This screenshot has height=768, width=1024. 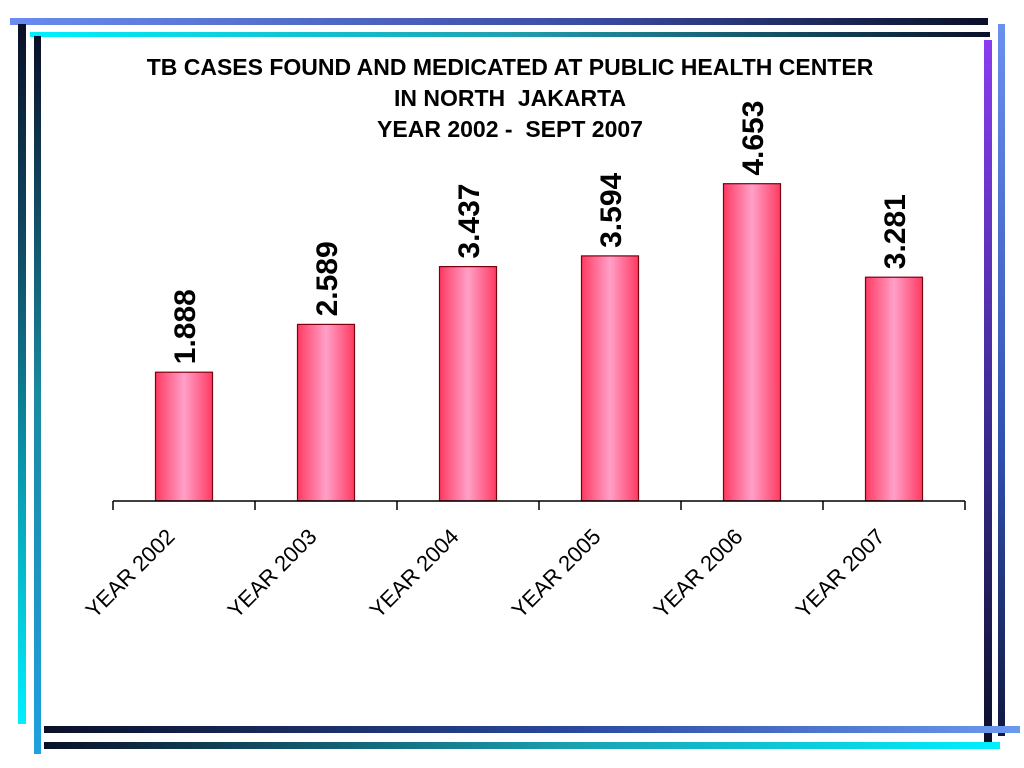 What do you see at coordinates (522, 745) in the screenshot?
I see `frame-bottom-outer` at bounding box center [522, 745].